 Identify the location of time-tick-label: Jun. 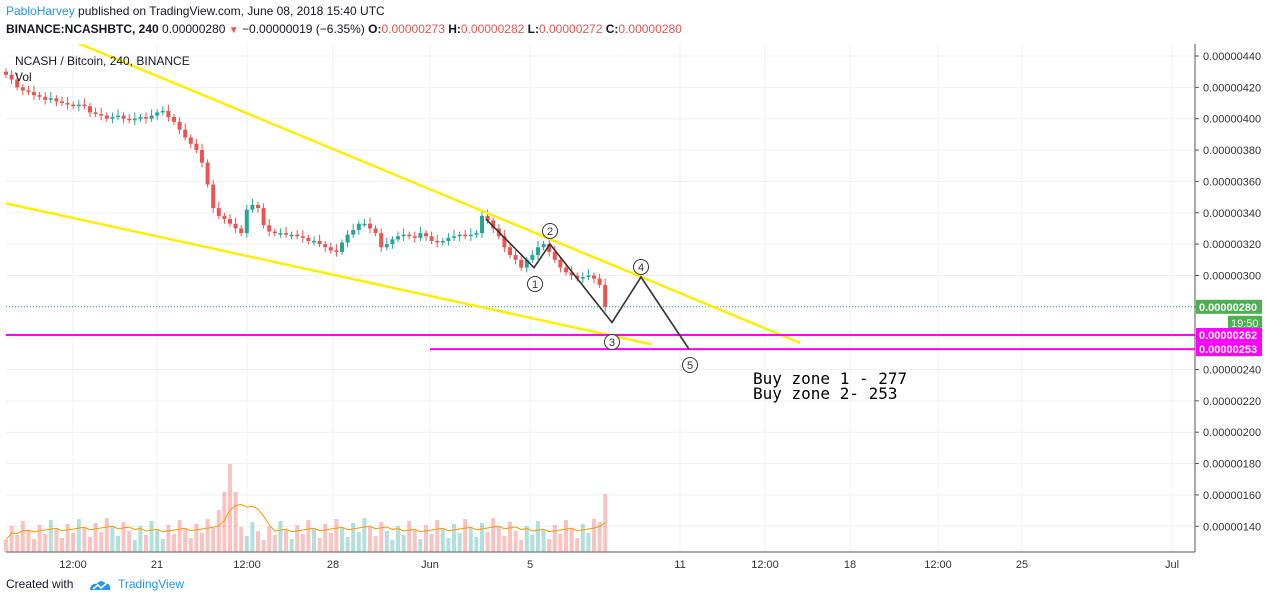
(430, 564).